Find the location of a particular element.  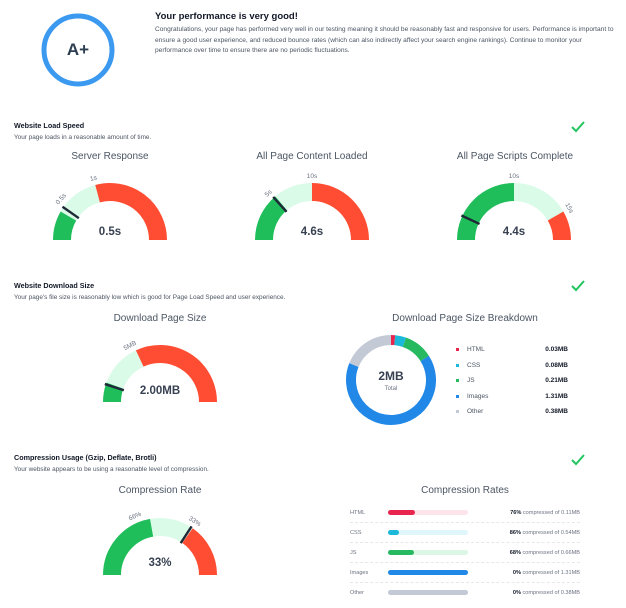

download-size-gauge: 5MB is located at coordinates (160, 371).